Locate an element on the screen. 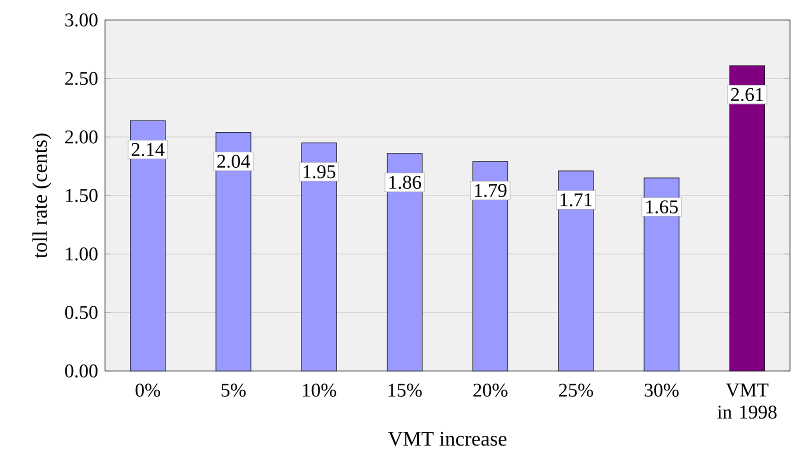 The width and height of the screenshot is (798, 450). data-label: 1.79 is located at coordinates (490, 191).